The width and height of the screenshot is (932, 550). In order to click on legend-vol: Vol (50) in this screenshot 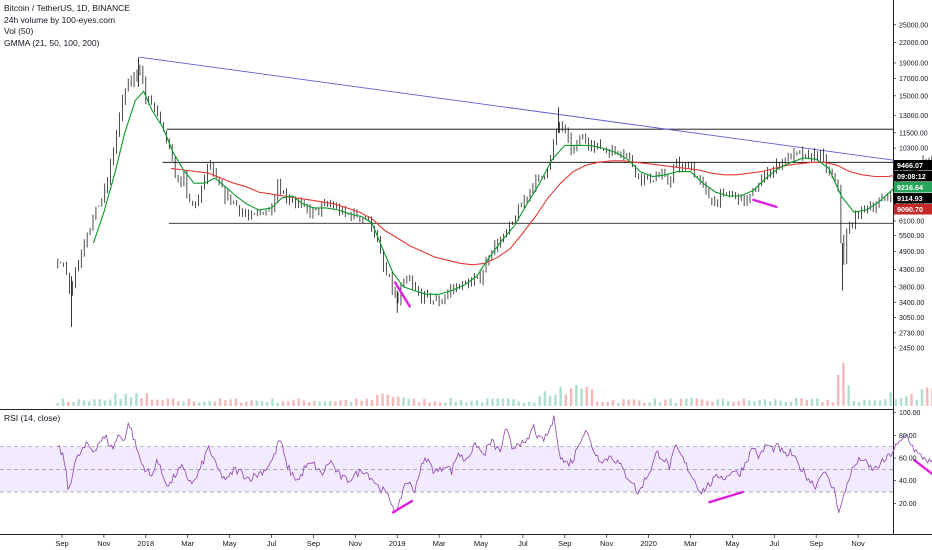, I will do `click(19, 31)`.